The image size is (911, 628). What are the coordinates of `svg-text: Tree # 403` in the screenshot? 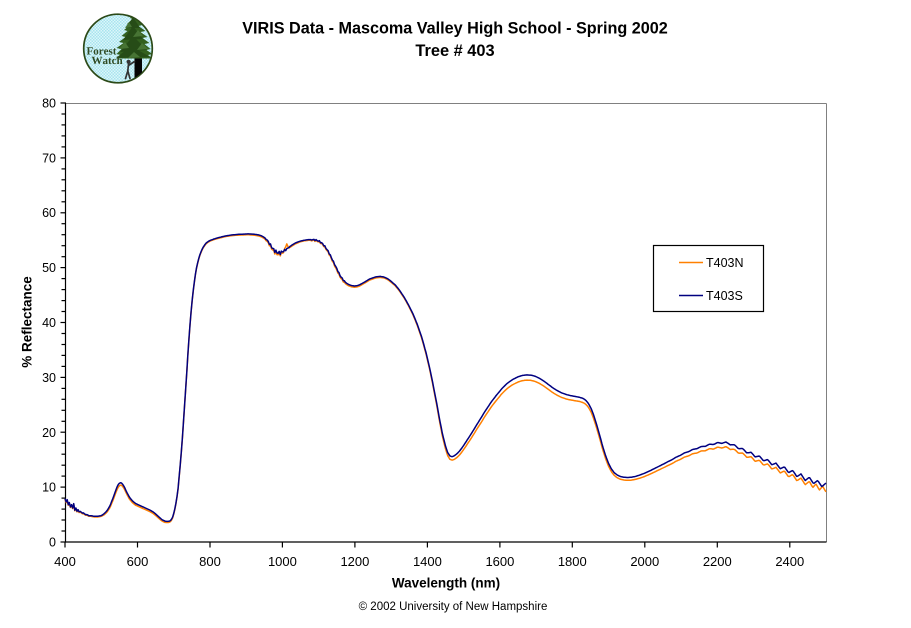 It's located at (454, 51).